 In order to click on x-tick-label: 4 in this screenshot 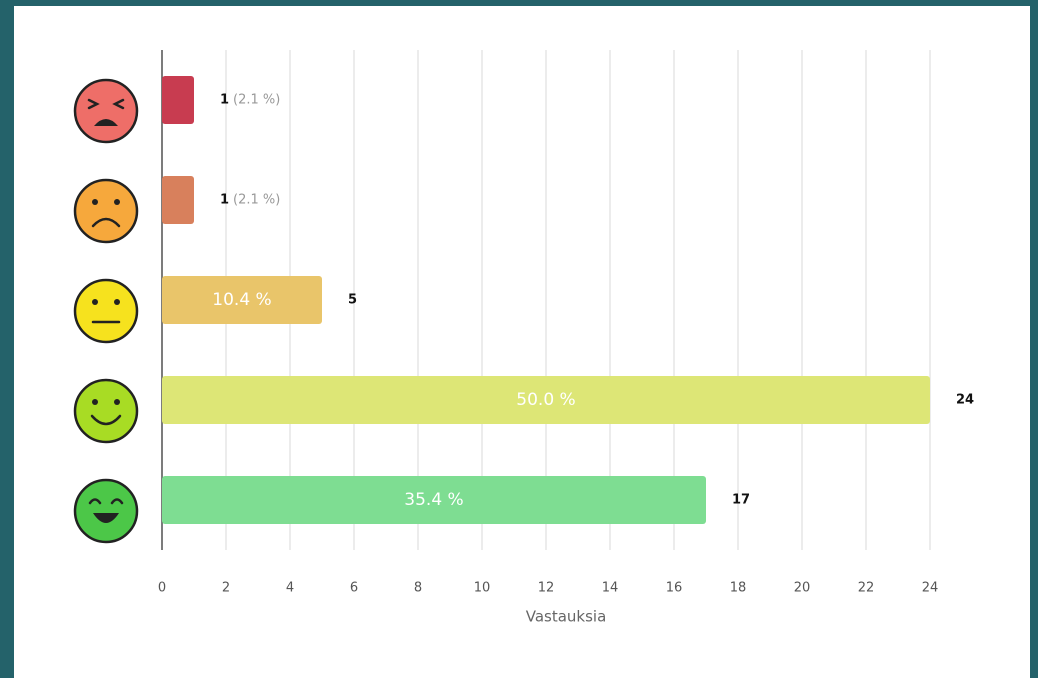, I will do `click(290, 588)`.